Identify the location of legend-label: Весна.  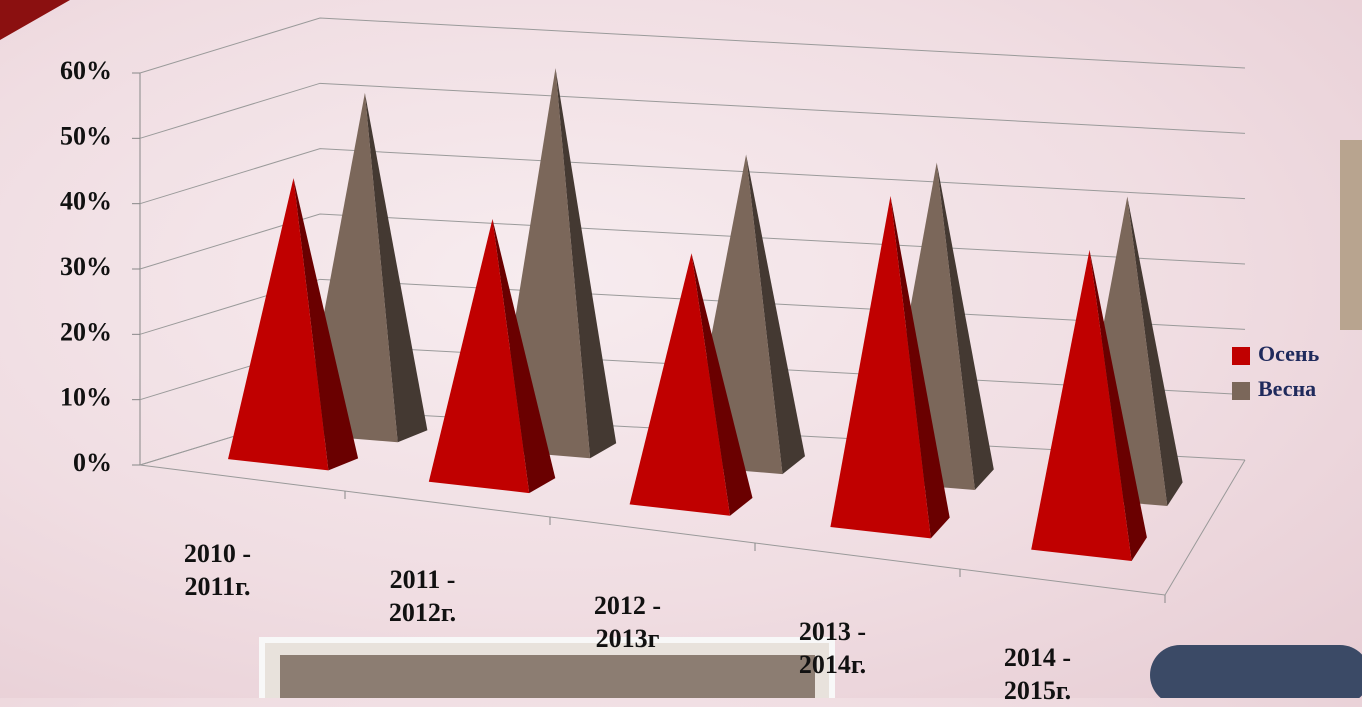
(1287, 388).